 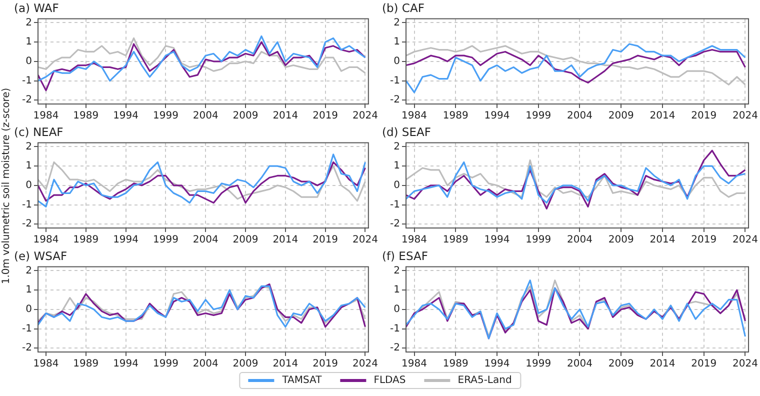 What do you see at coordinates (485, 380) in the screenshot?
I see `legend-label: ERA5-Land` at bounding box center [485, 380].